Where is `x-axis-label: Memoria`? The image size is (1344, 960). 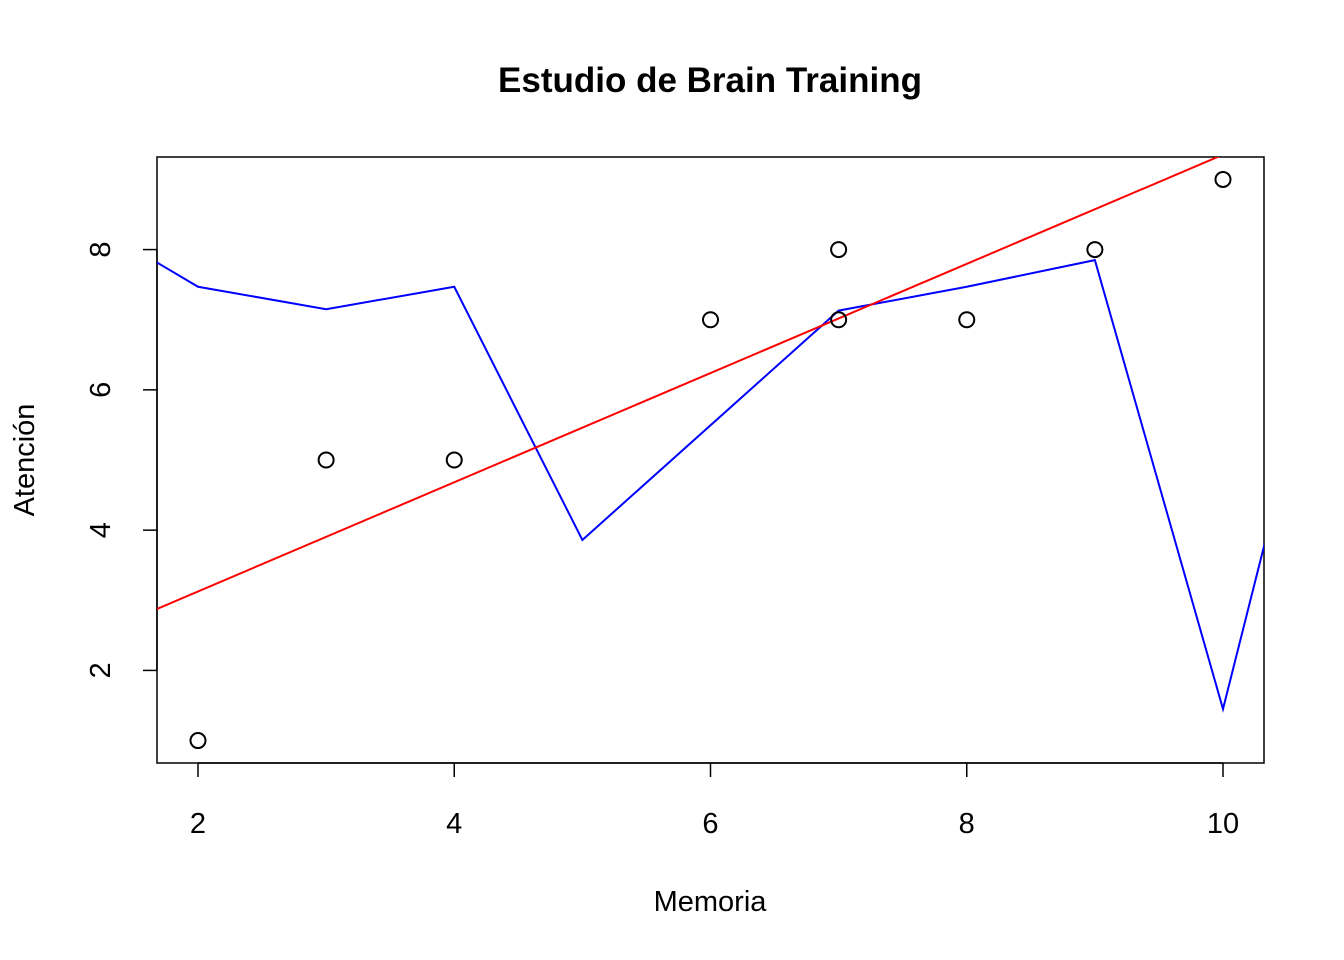
x-axis-label: Memoria is located at coordinates (711, 902).